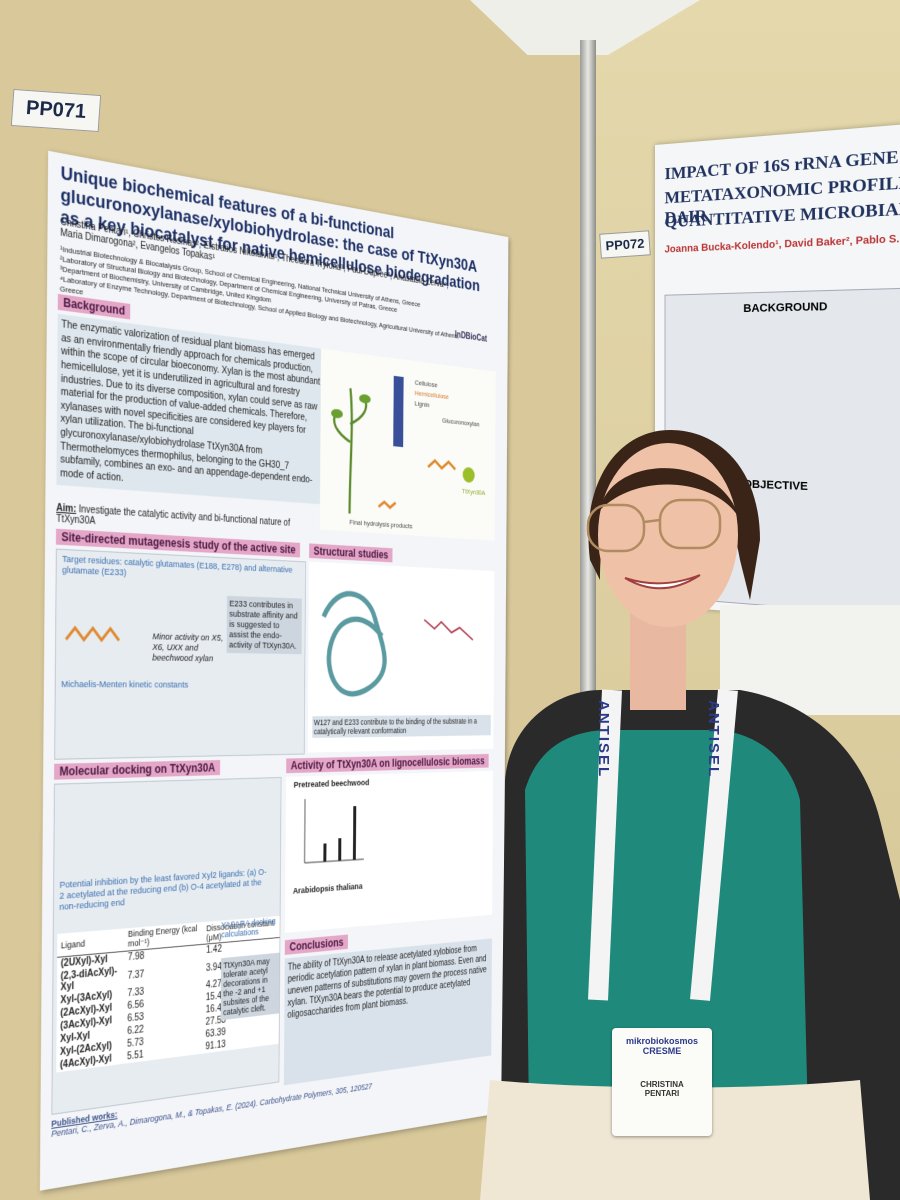 The height and width of the screenshot is (1200, 900). Describe the element at coordinates (662, 1093) in the screenshot. I see `badge-name: PENTARI` at that location.